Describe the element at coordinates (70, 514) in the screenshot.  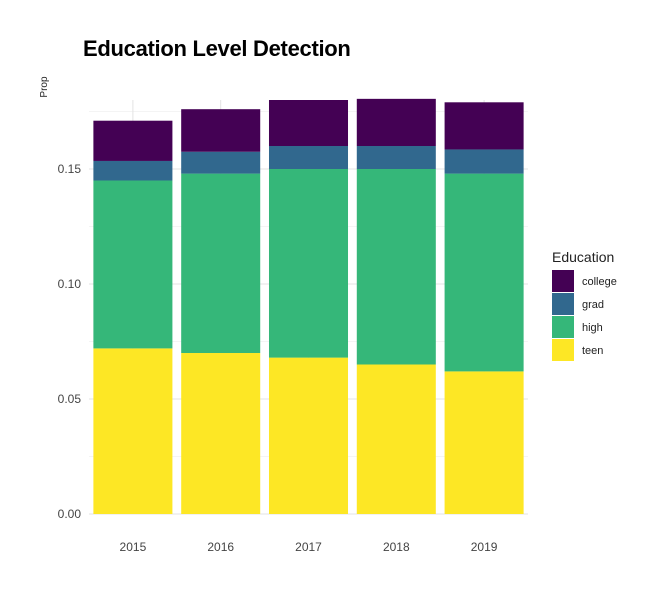
I see `y-tick-label: 0.00` at that location.